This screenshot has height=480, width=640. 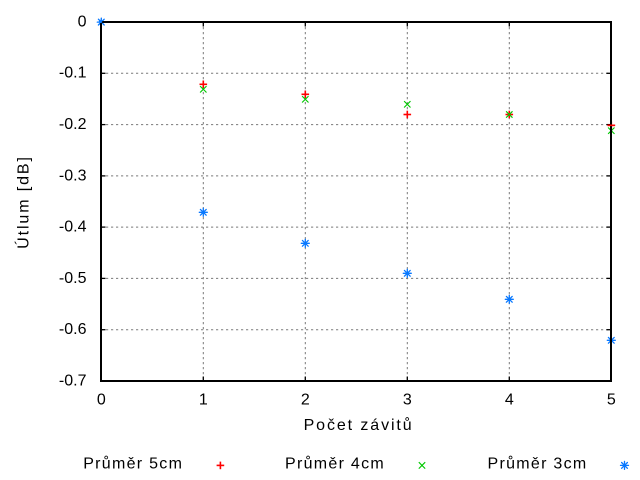 What do you see at coordinates (133, 464) in the screenshot?
I see `svg-text: Průměr 5cm` at bounding box center [133, 464].